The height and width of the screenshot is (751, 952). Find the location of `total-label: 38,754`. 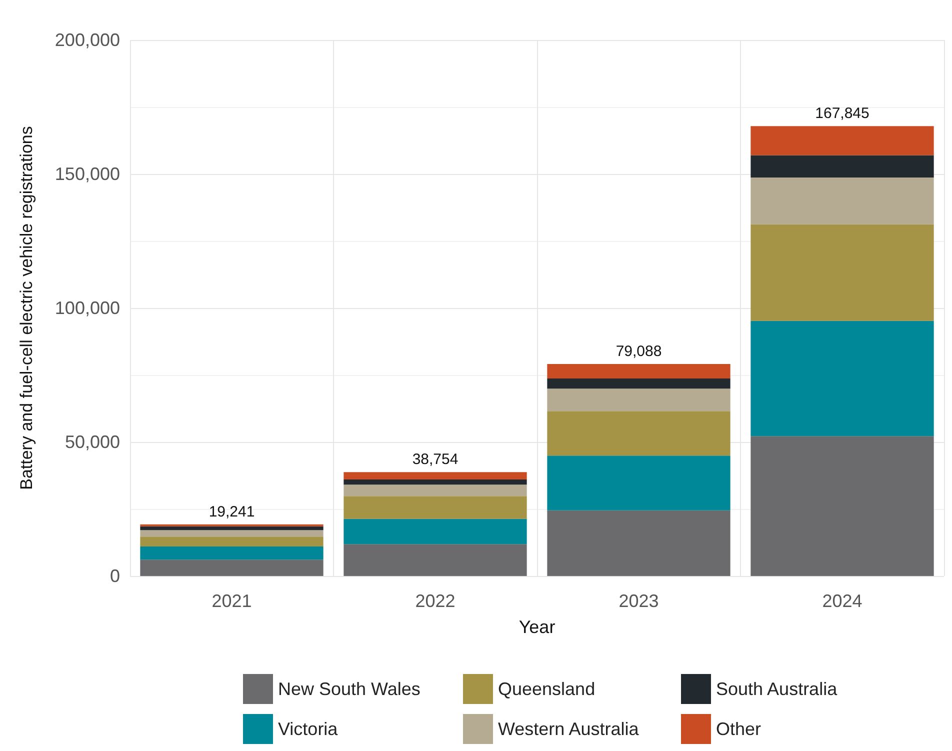

total-label: 38,754 is located at coordinates (435, 459).